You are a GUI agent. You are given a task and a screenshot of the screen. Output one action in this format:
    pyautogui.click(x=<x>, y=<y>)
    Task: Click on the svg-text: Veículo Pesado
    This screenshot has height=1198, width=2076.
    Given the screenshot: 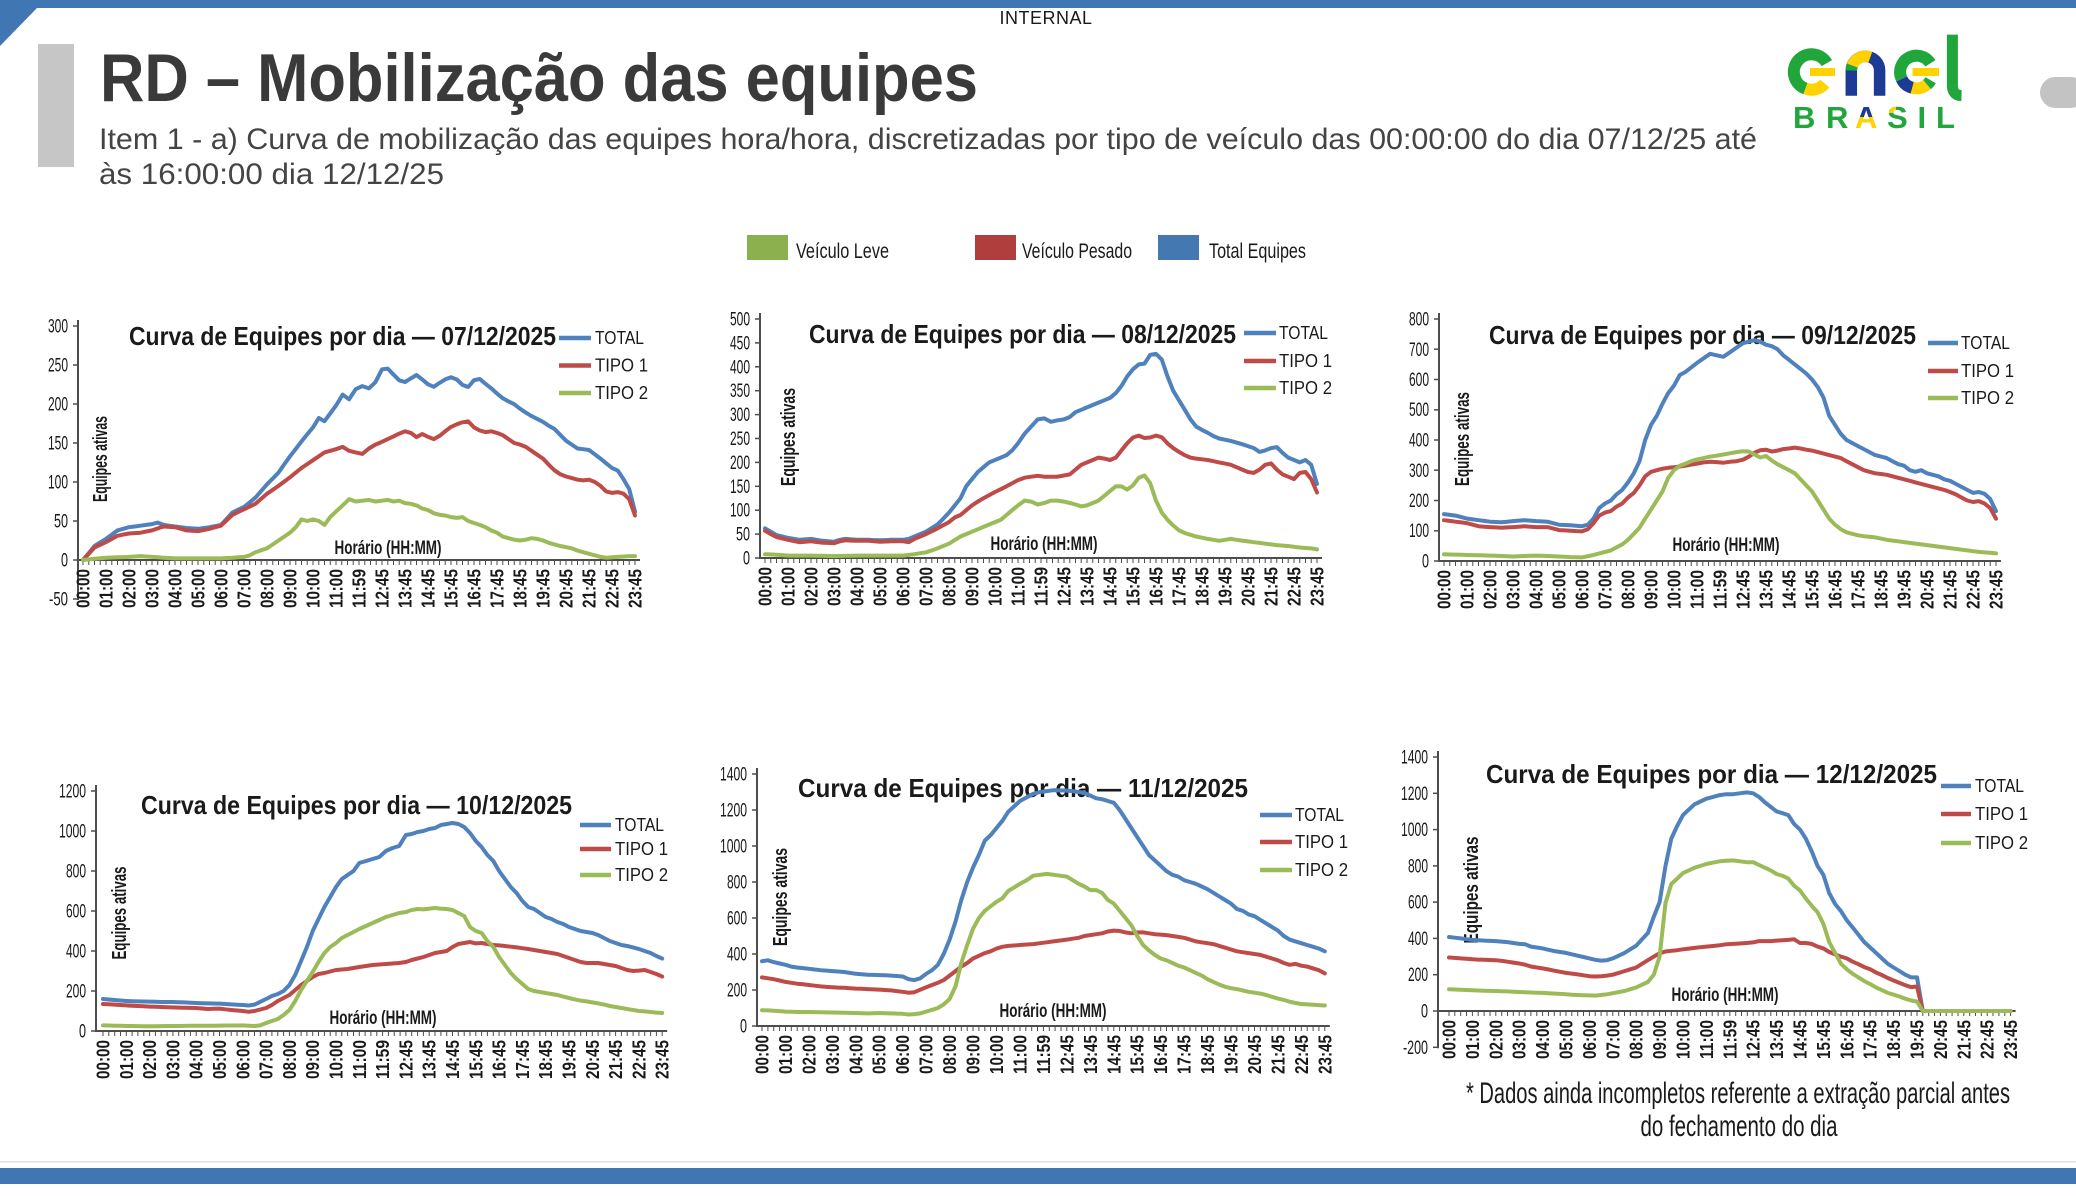 What is the action you would take?
    pyautogui.click(x=1077, y=251)
    